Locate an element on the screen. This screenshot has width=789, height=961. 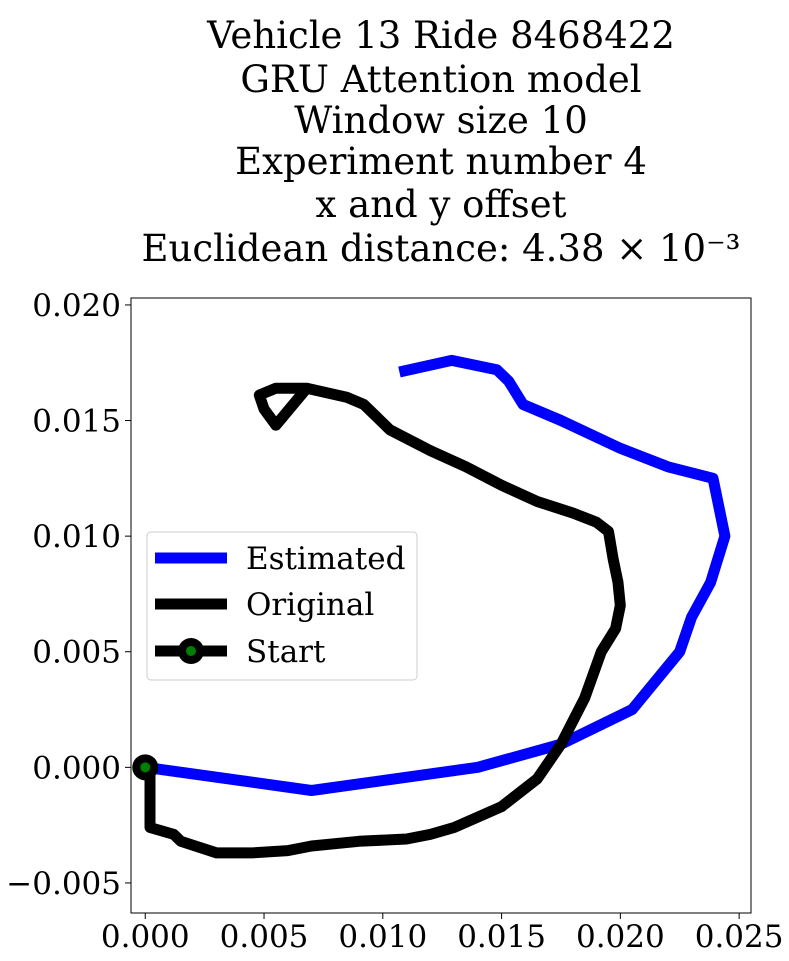
x-axis: 0.000 0.005 0.010 0.015 0.020 0.025 is located at coordinates (442, 934).